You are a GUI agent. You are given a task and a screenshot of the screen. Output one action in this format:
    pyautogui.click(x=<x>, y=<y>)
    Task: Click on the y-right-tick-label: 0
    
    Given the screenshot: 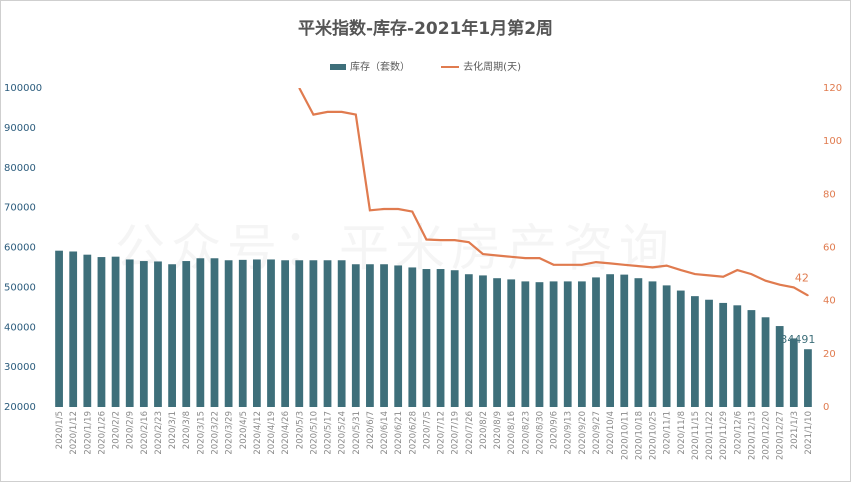 What is the action you would take?
    pyautogui.click(x=826, y=407)
    